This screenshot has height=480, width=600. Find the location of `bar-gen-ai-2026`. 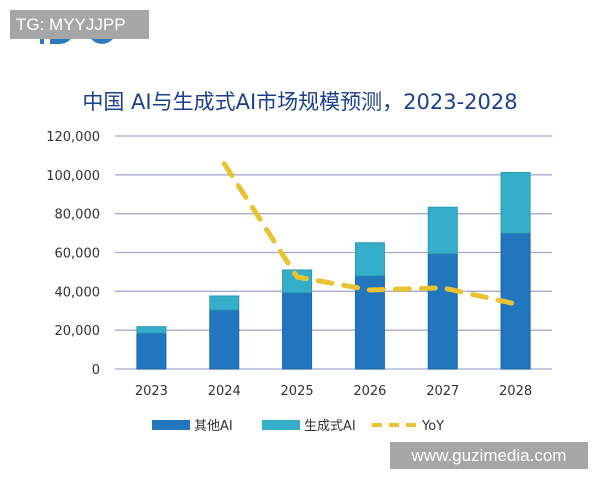

bar-gen-ai-2026 is located at coordinates (369, 259).